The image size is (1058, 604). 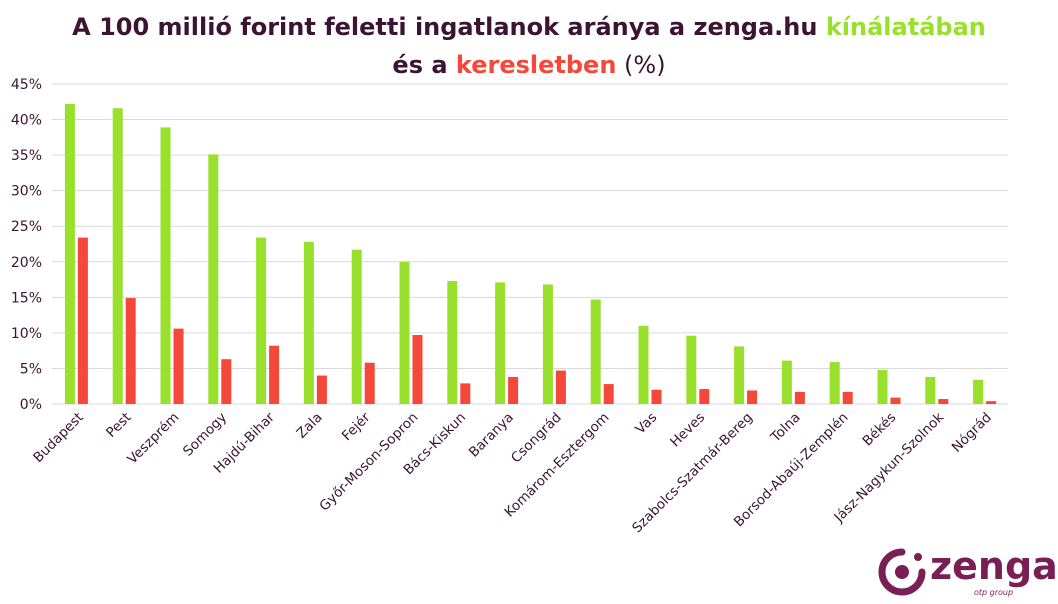 What do you see at coordinates (785, 428) in the screenshot?
I see `x-tick-label: Tolna` at bounding box center [785, 428].